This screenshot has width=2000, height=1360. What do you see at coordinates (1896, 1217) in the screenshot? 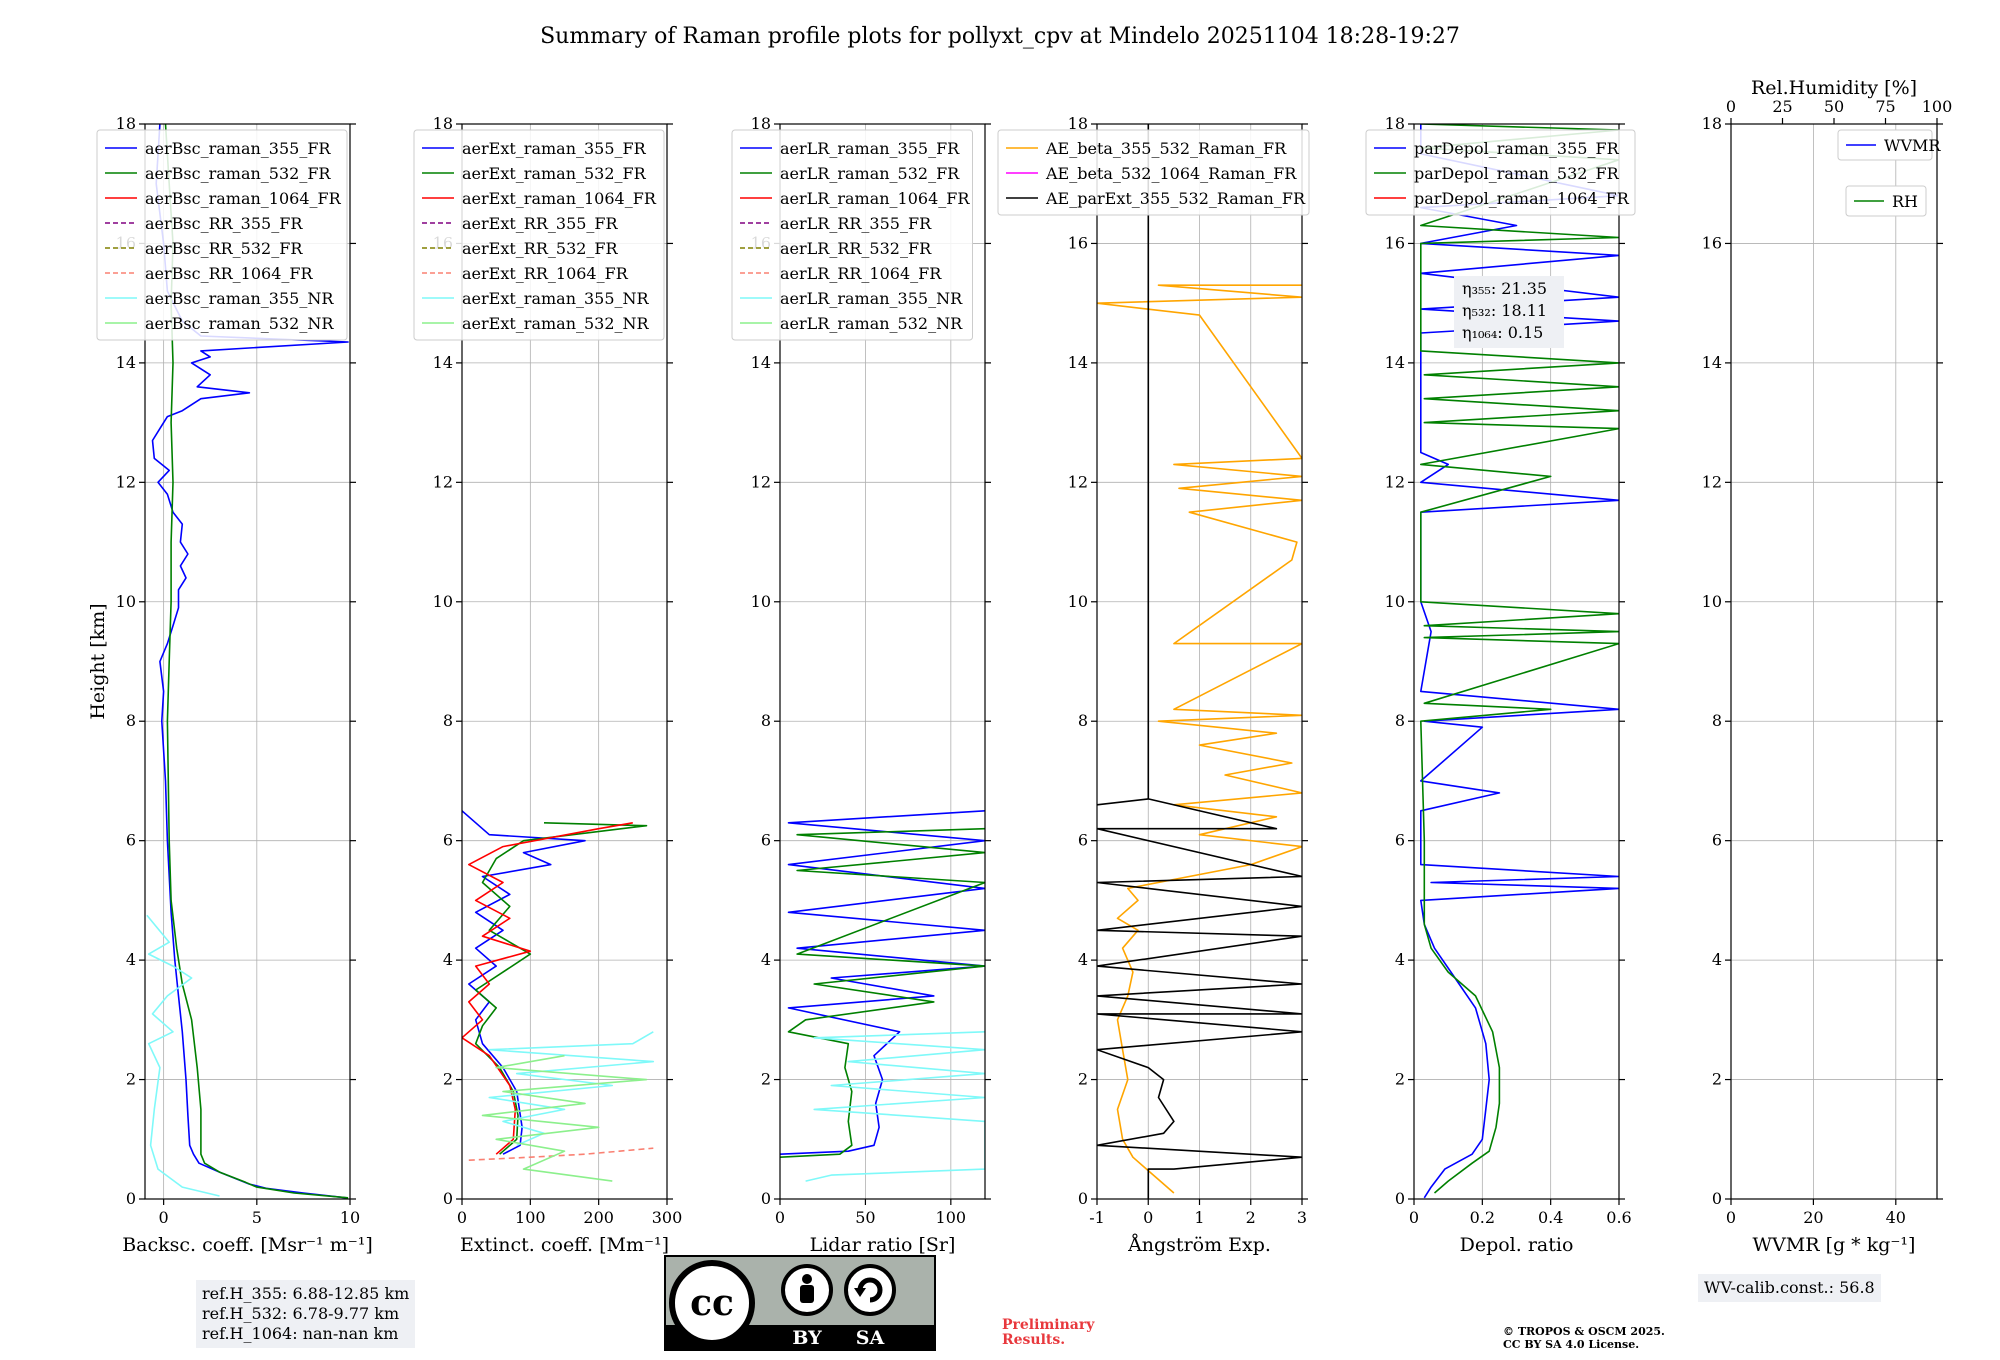
I see `x-tick-label: 40` at bounding box center [1896, 1217].